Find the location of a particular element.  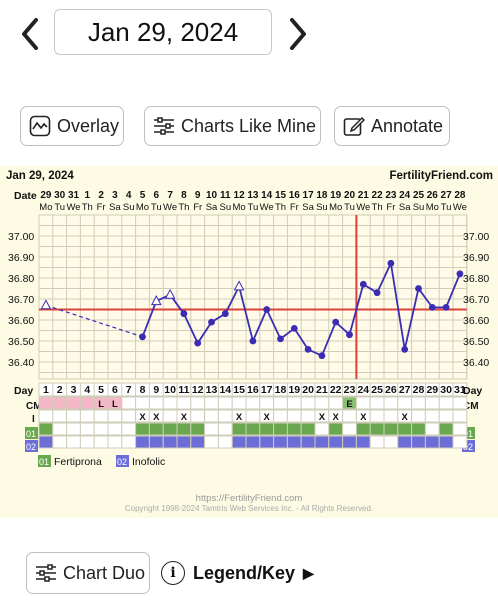

date-label: 26 is located at coordinates (433, 195).